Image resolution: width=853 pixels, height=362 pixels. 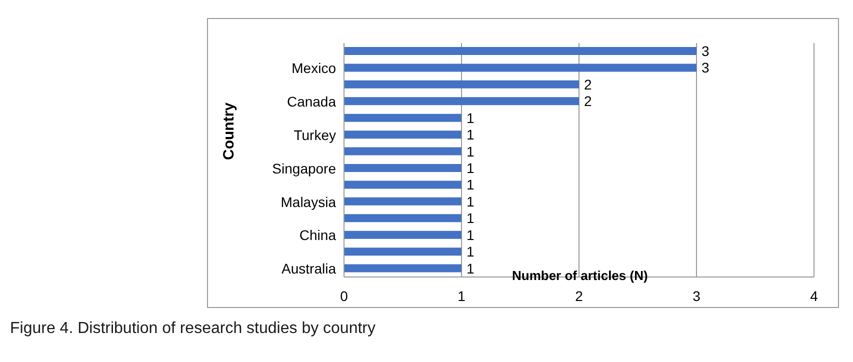 What do you see at coordinates (314, 68) in the screenshot?
I see `y-tick-label: Mexico` at bounding box center [314, 68].